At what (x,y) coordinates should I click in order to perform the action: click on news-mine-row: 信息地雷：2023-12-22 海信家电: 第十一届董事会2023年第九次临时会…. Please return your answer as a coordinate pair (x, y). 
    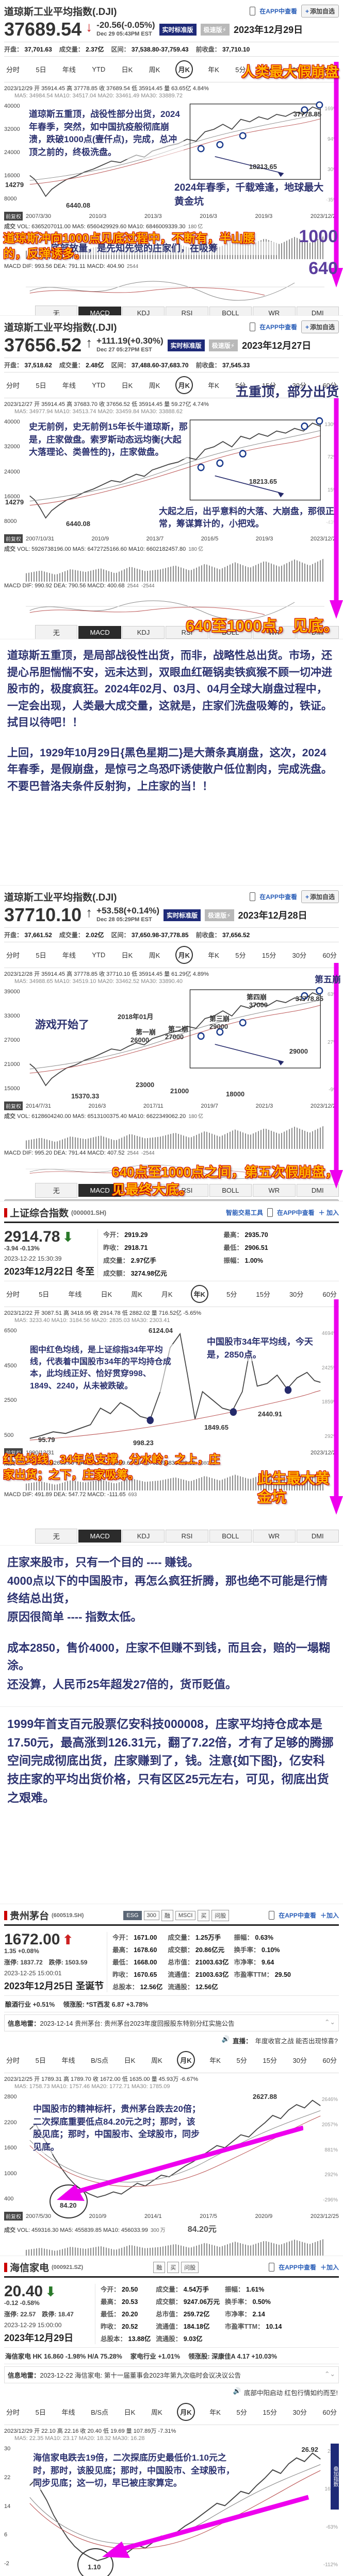
    Looking at the image, I should click on (172, 2374).